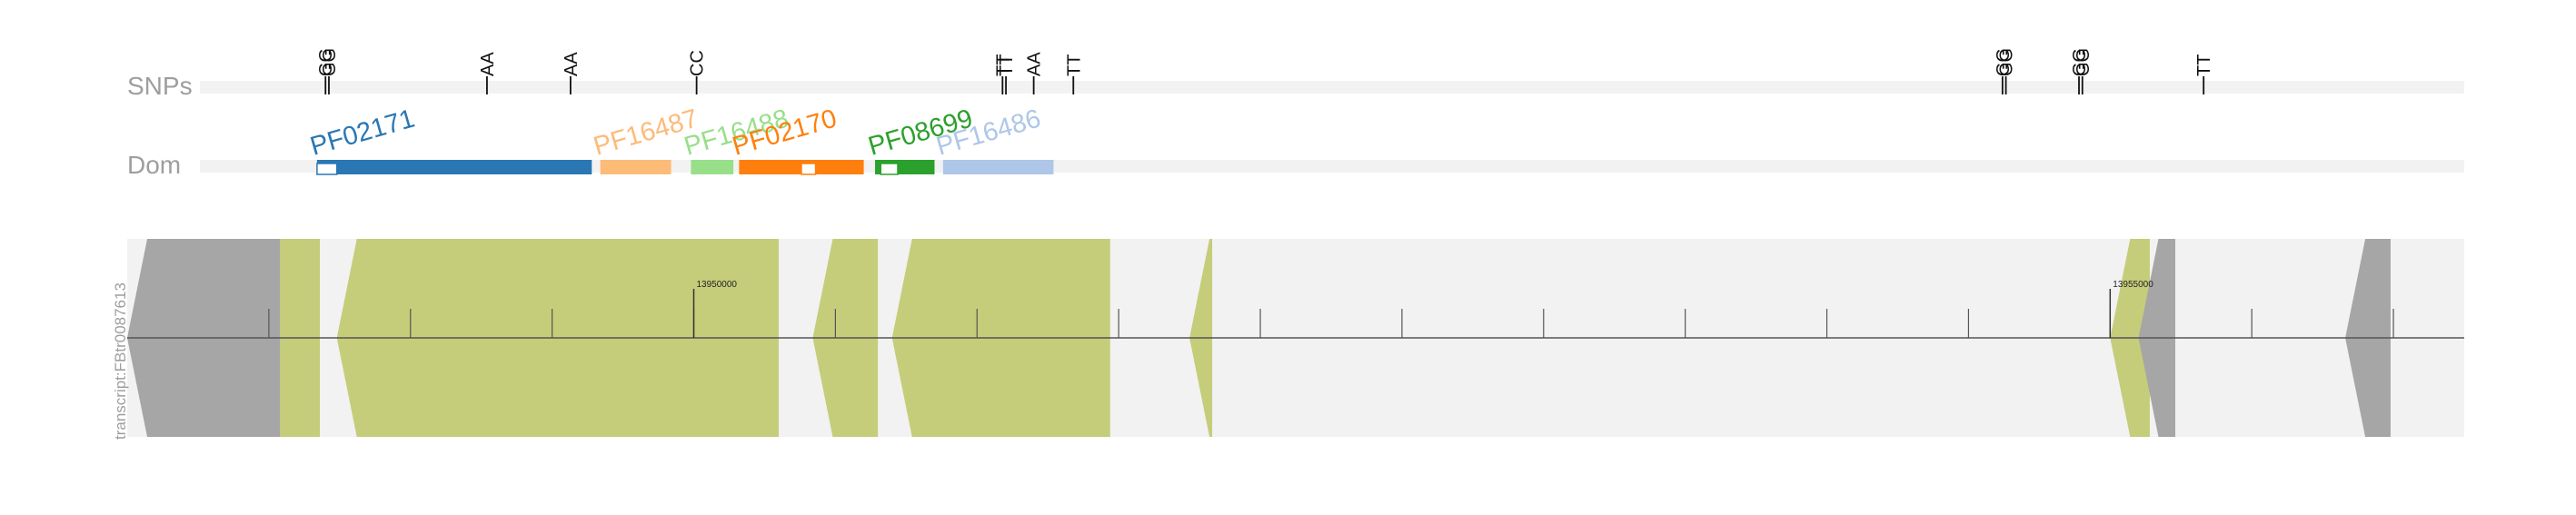 Image resolution: width=2576 pixels, height=515 pixels. What do you see at coordinates (713, 167) in the screenshot?
I see `domain-bar-pf16488` at bounding box center [713, 167].